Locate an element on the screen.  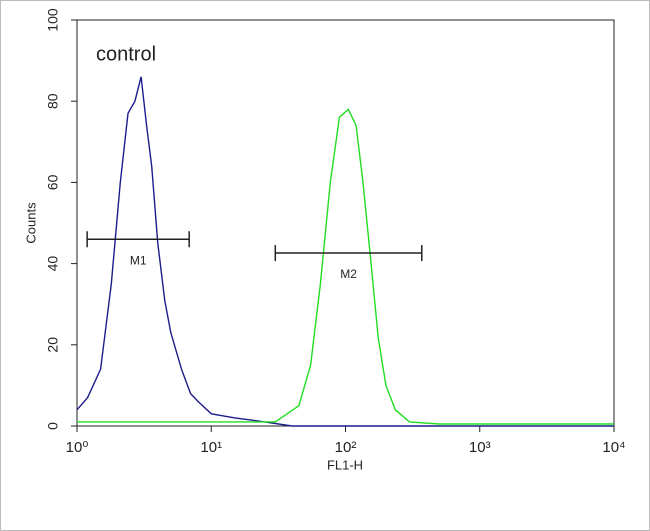
y-tick-label: 100 is located at coordinates (53, 20).